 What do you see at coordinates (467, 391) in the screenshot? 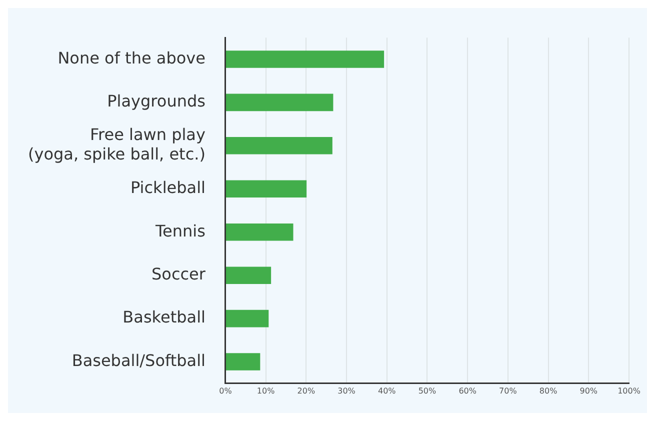
I see `x-tick-label: 60%` at bounding box center [467, 391].